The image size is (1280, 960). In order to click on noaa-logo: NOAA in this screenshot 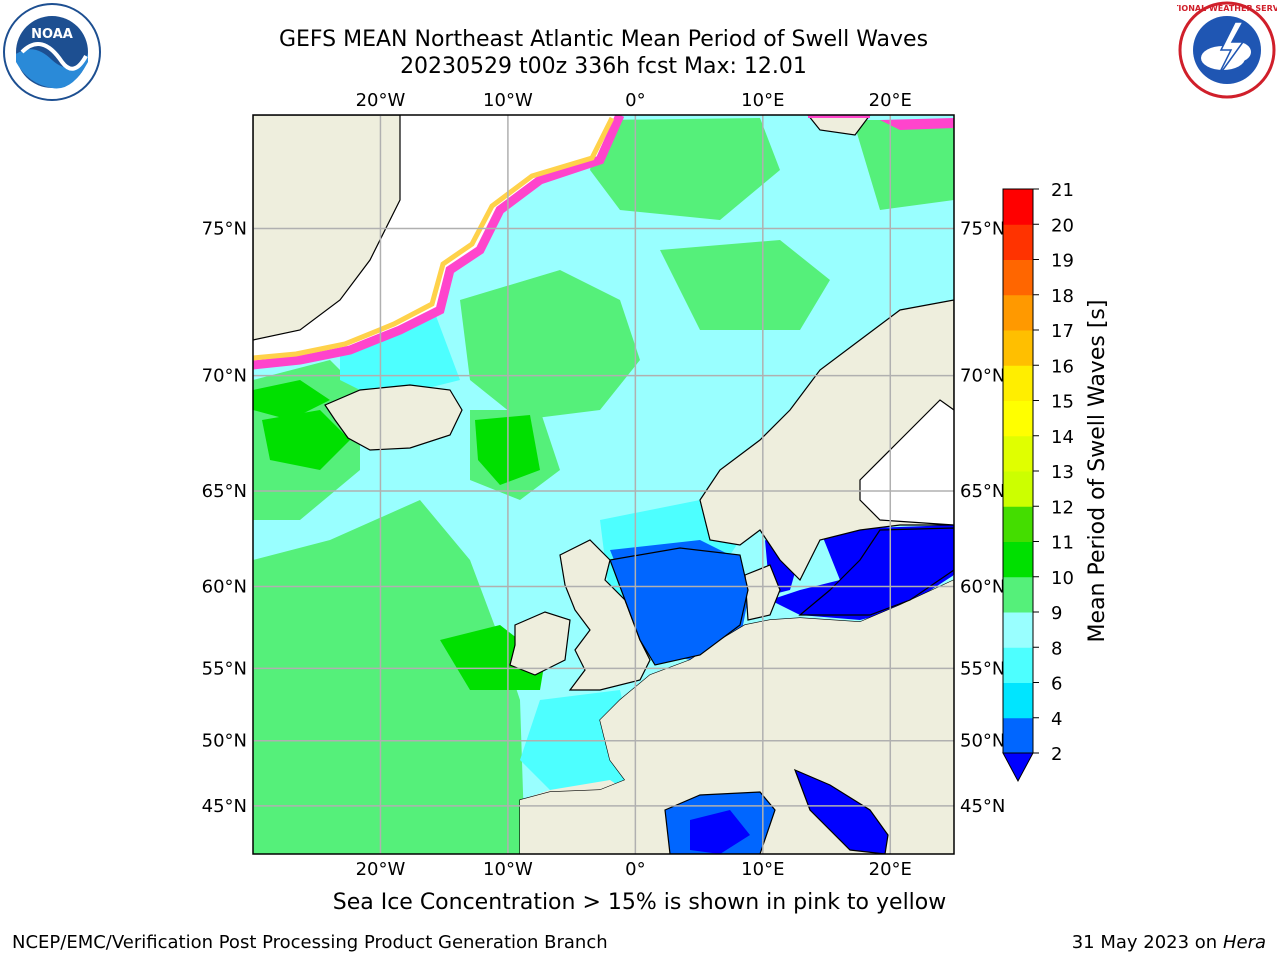, I will do `click(52, 52)`.